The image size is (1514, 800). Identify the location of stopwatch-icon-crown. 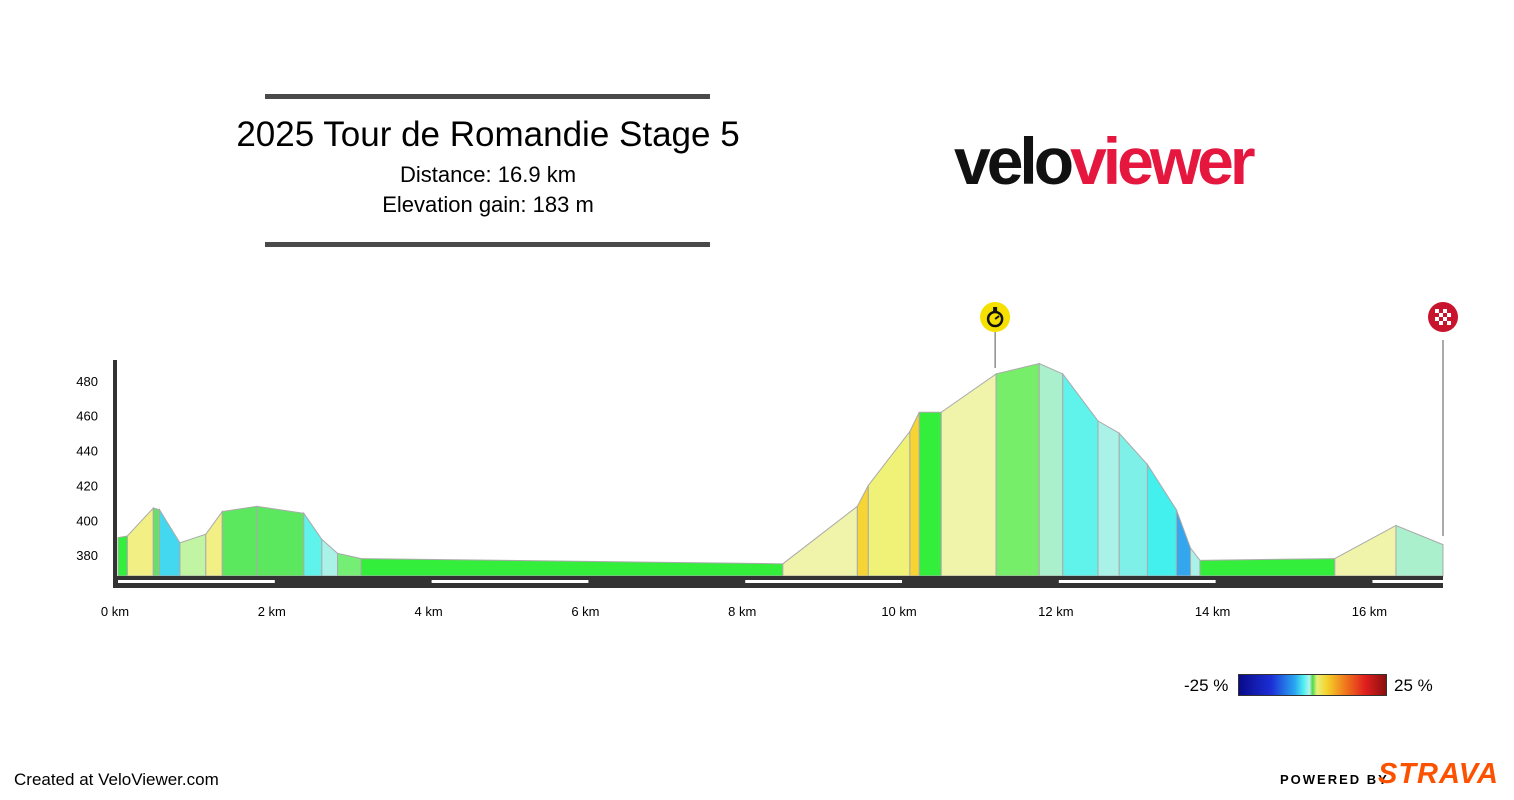
(995, 309).